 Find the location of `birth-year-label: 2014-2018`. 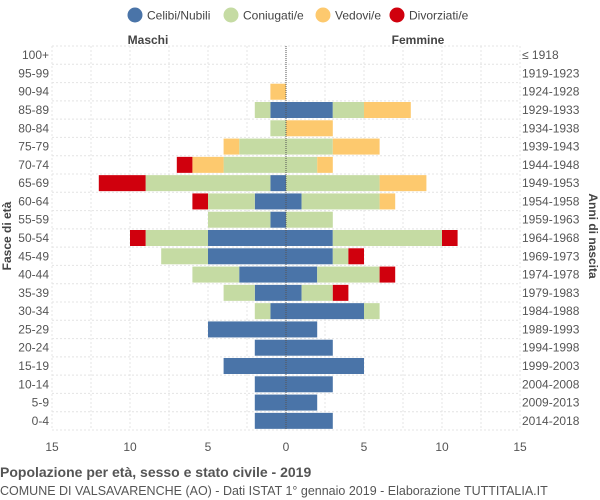

birth-year-label: 2014-2018 is located at coordinates (551, 421).